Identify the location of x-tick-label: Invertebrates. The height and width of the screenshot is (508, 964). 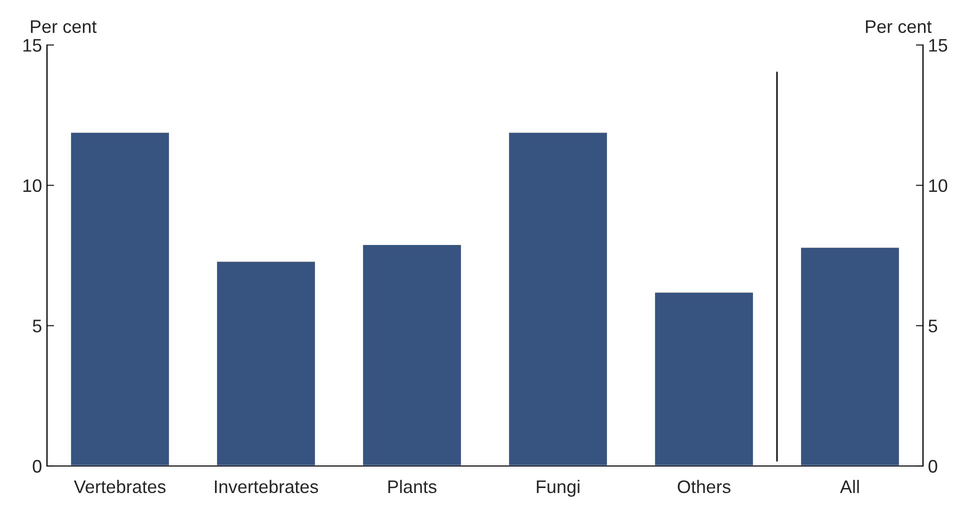
(266, 487).